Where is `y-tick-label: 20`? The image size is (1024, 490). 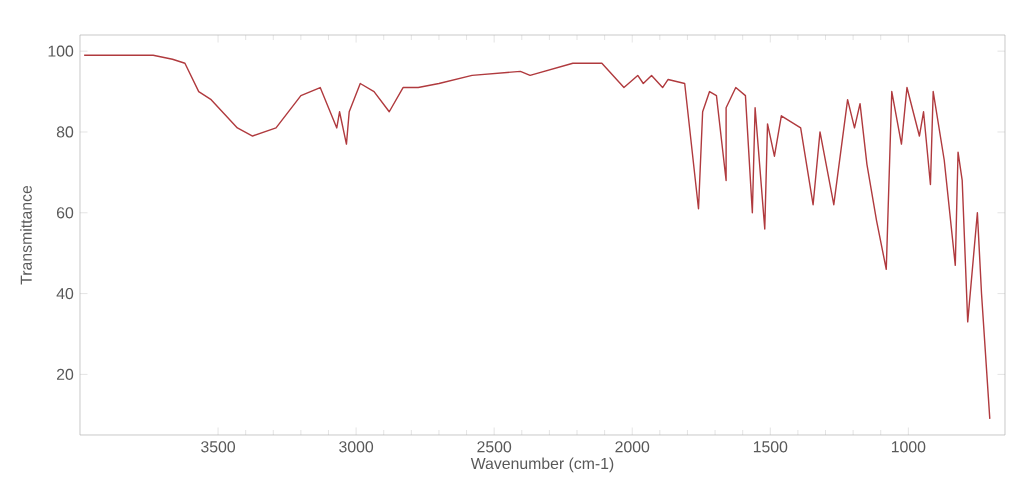
y-tick-label: 20 is located at coordinates (65, 374).